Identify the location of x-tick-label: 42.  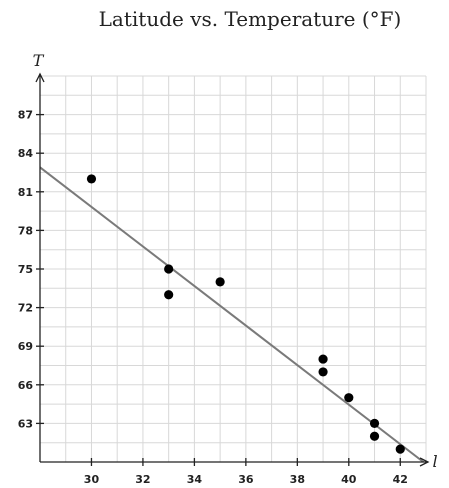
(400, 479).